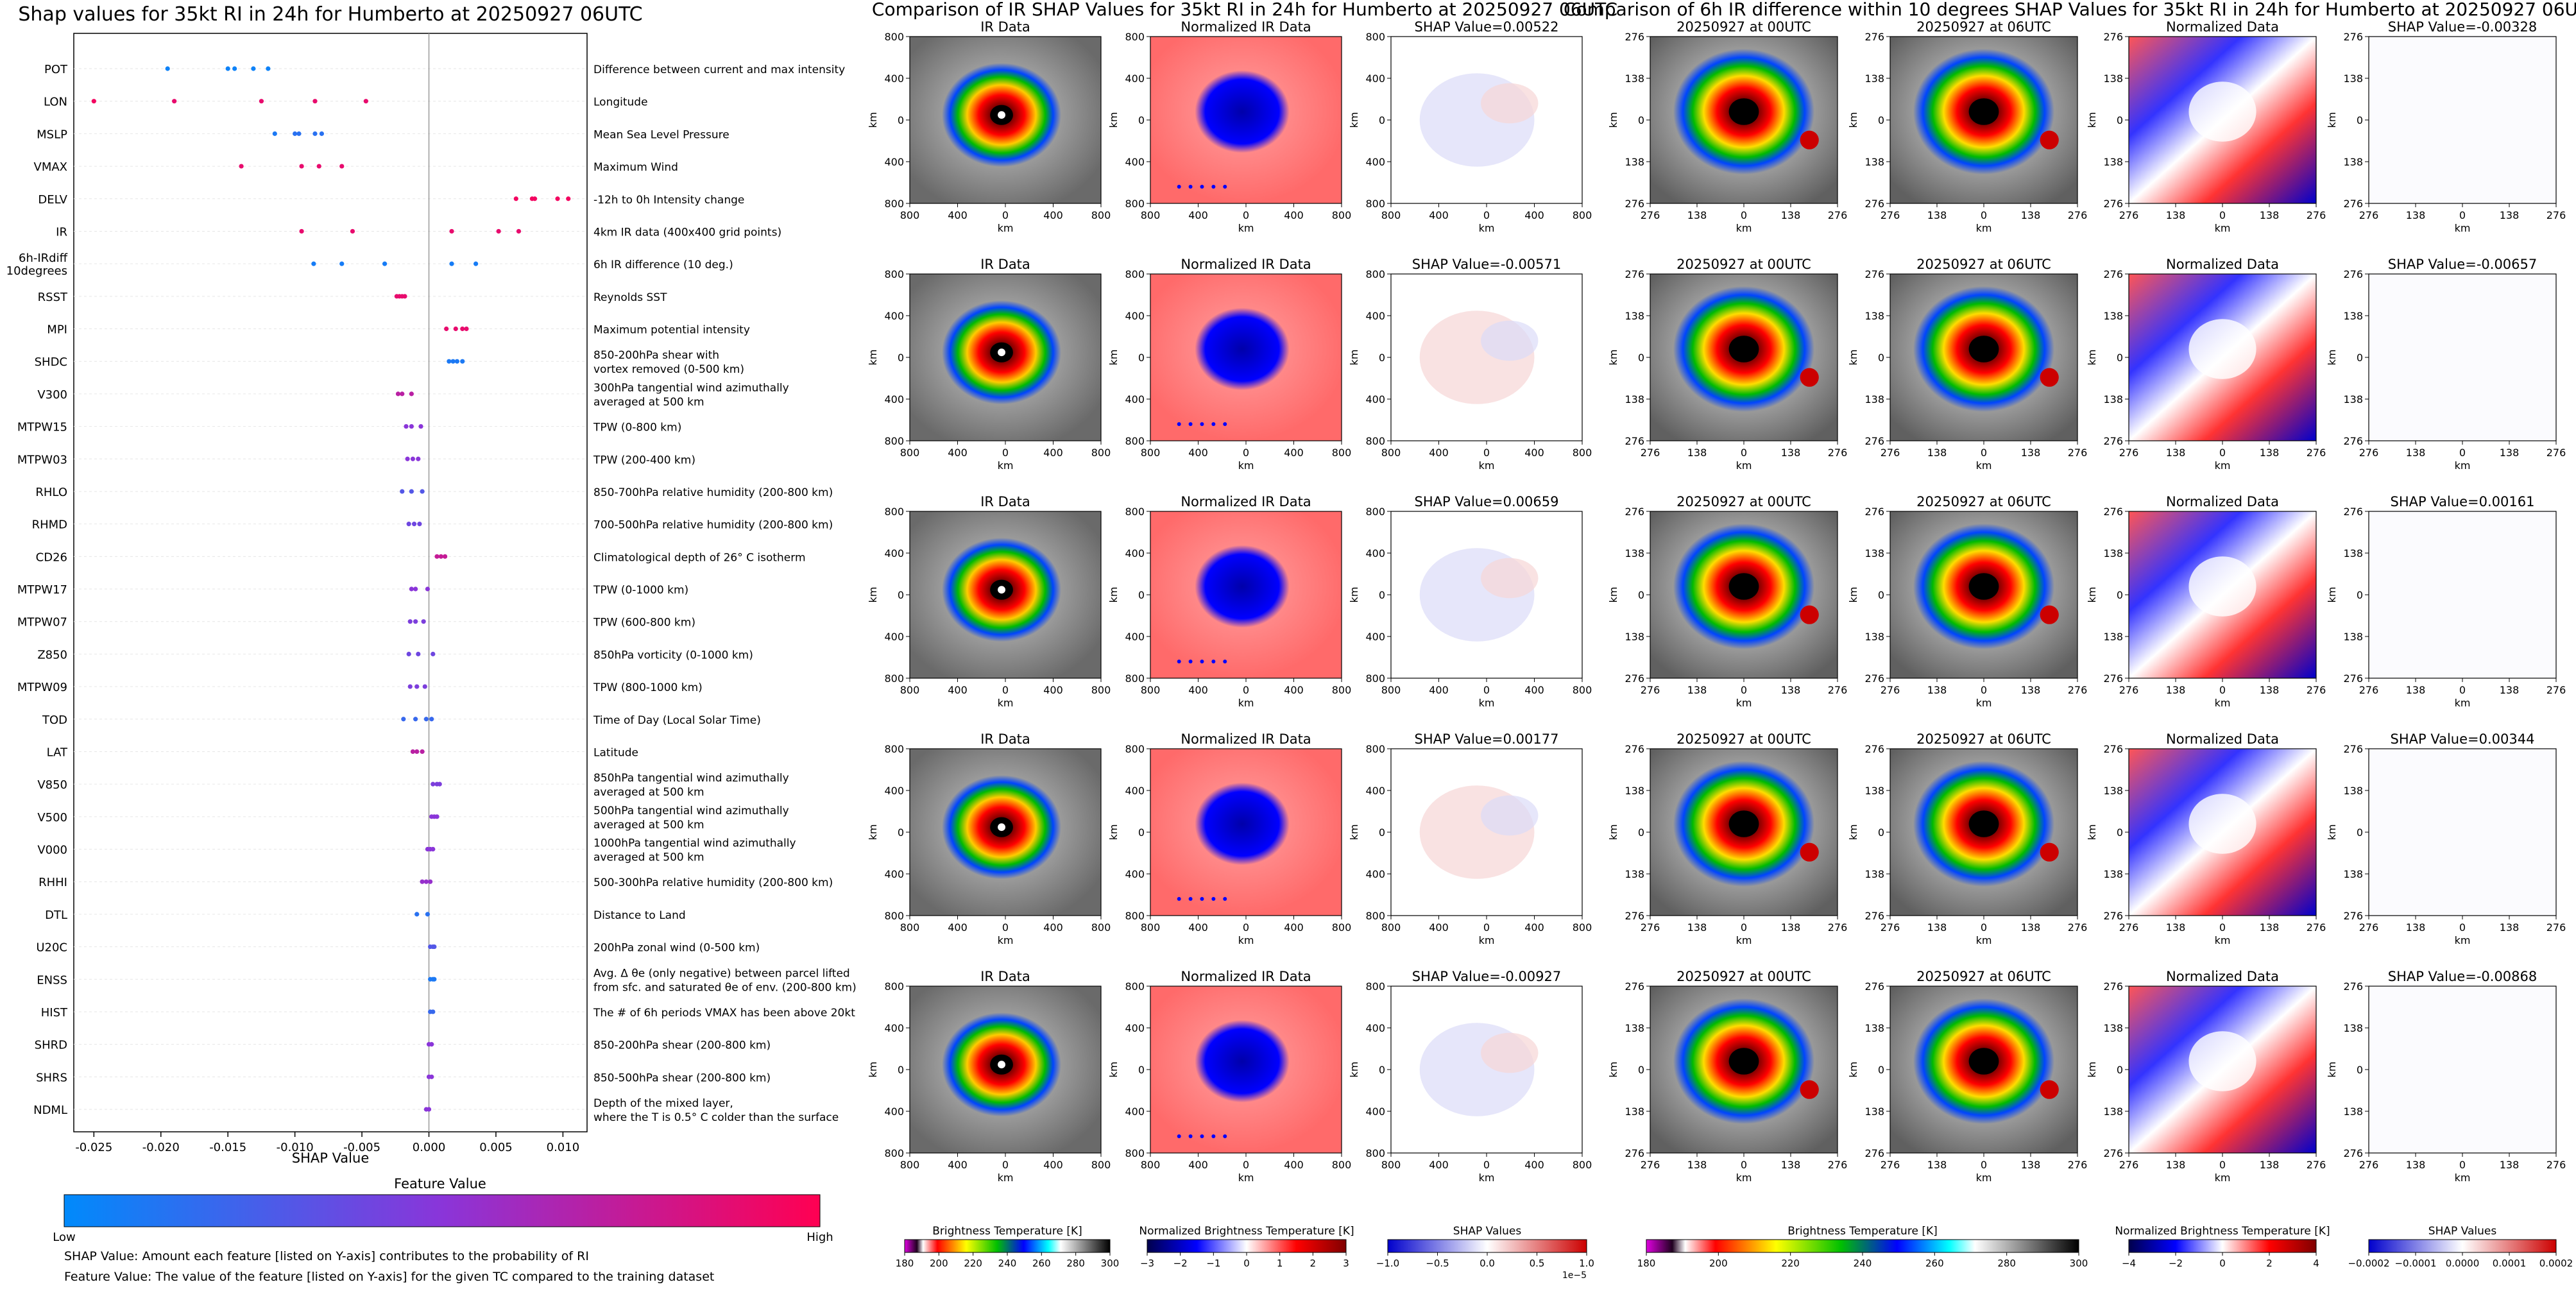 The image size is (2576, 1289). I want to click on panel-title: 20250927 at 06UTC, so click(1983, 27).